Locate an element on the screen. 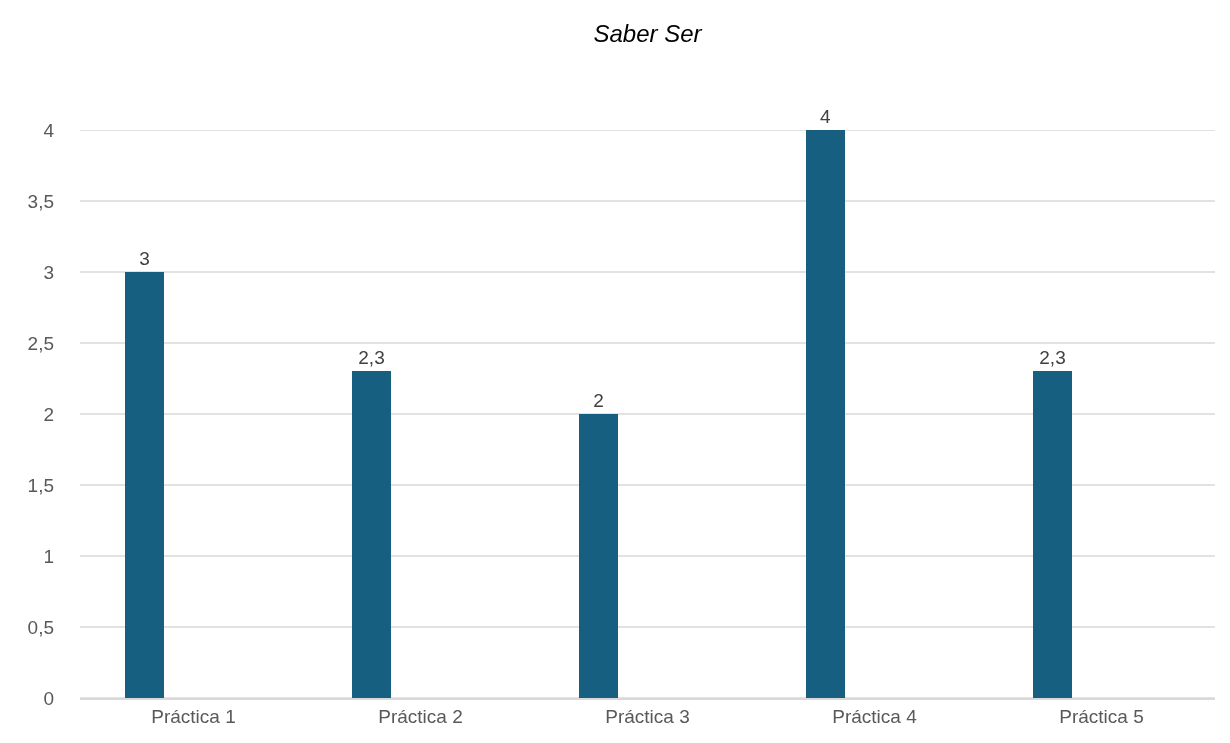  y-tick-label: 1,5 is located at coordinates (40, 485).